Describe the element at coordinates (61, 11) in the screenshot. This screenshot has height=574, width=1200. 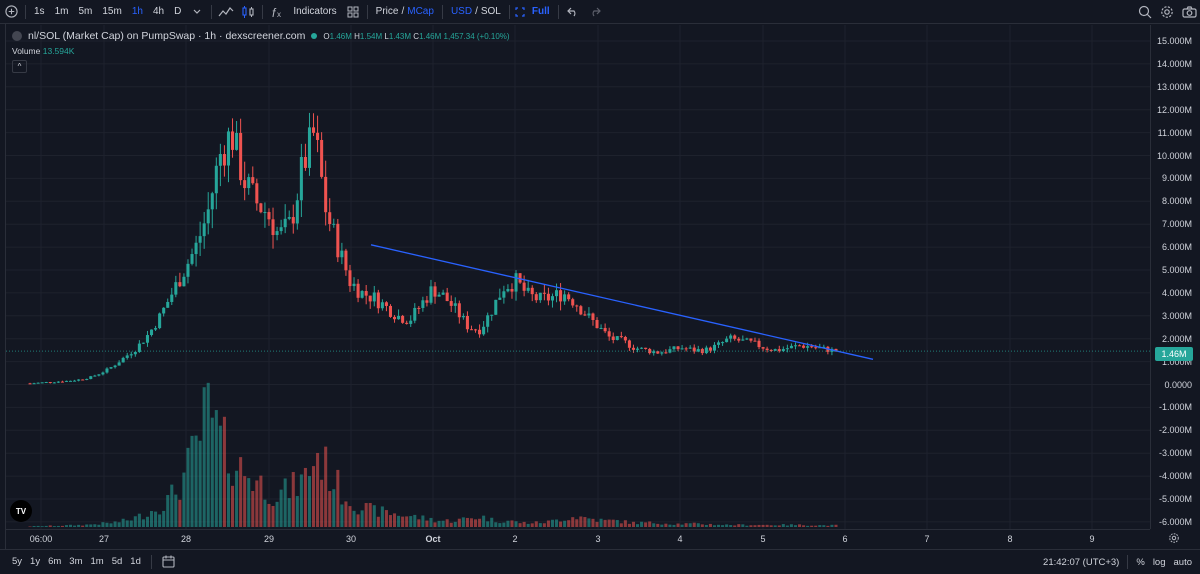
I see `interval-1m: 1m` at that location.